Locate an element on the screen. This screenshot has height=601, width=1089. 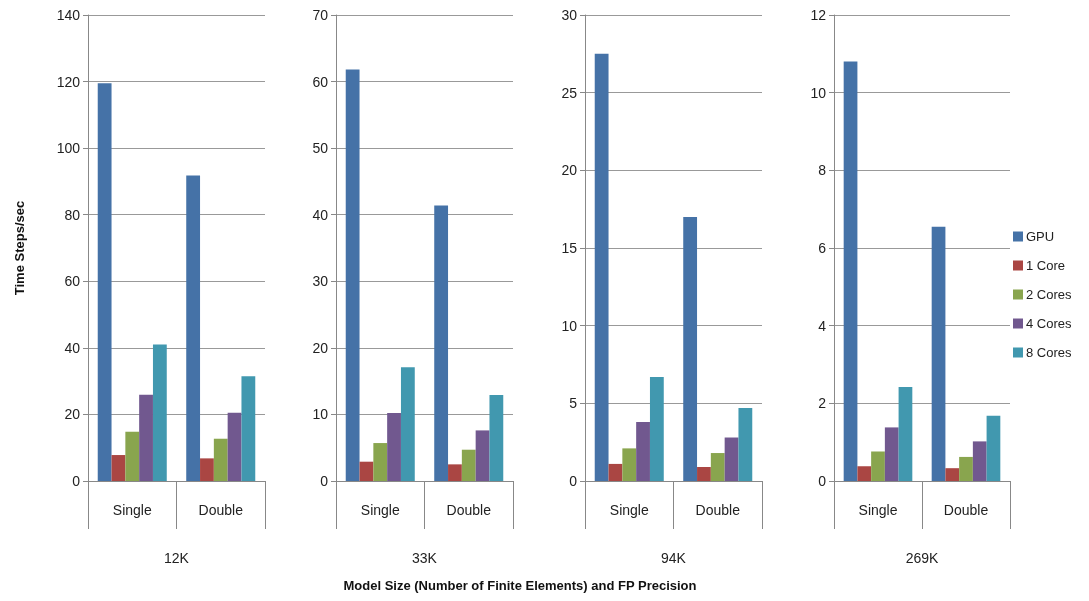
y-tick-label: 25 is located at coordinates (569, 92).